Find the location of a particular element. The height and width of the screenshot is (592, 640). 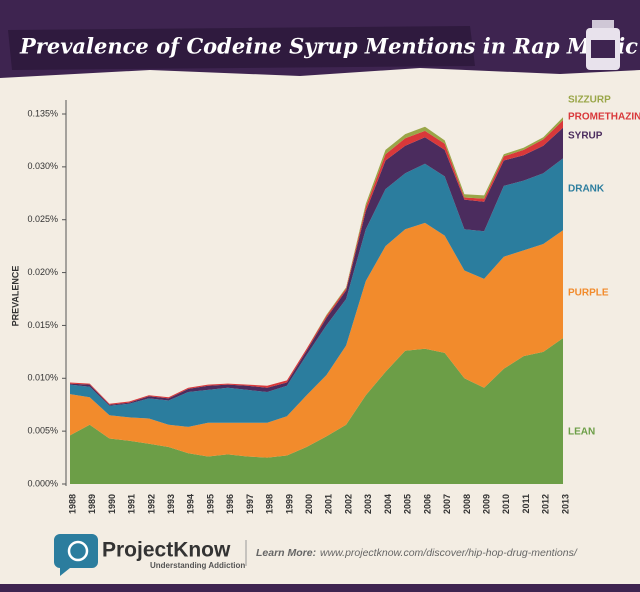

x-tick-label: 1991 is located at coordinates (132, 504).